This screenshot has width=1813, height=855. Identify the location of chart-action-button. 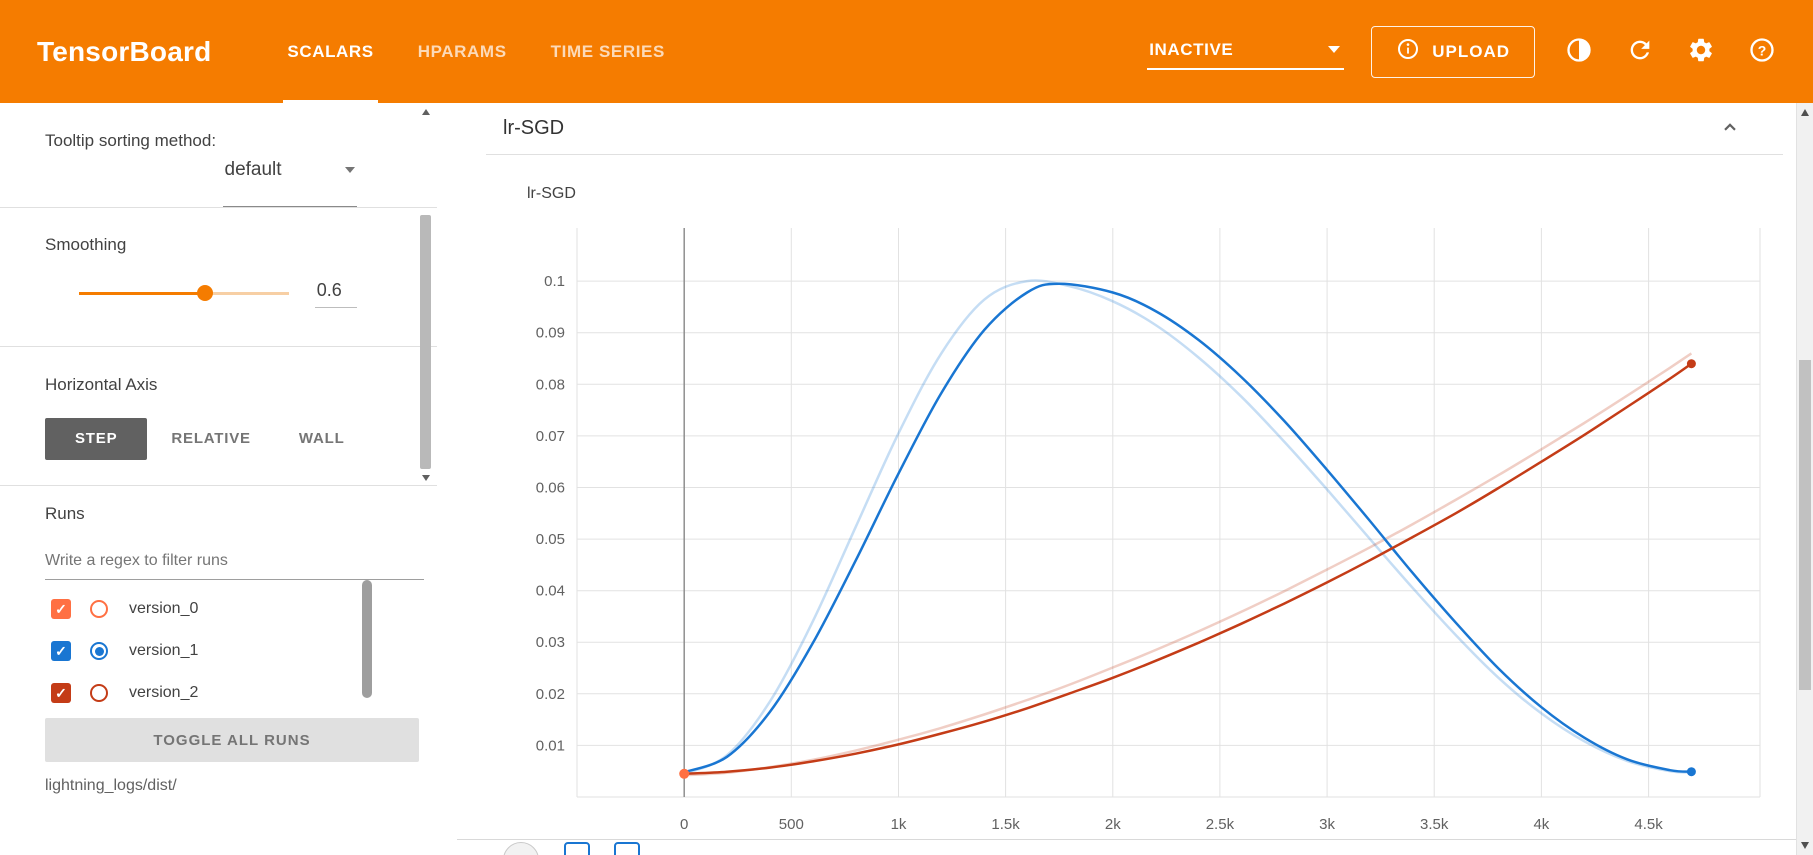
(521, 848).